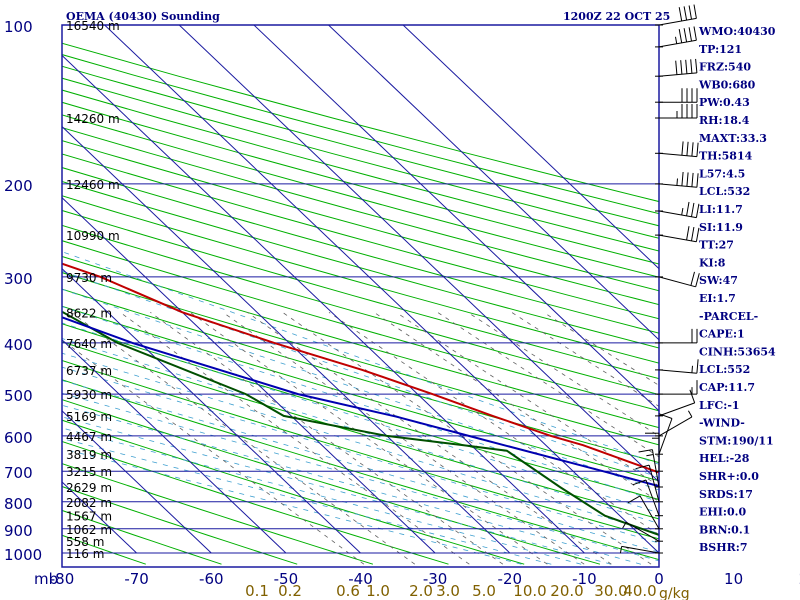  Describe the element at coordinates (718, 280) in the screenshot. I see `index-item: SW:47` at that location.